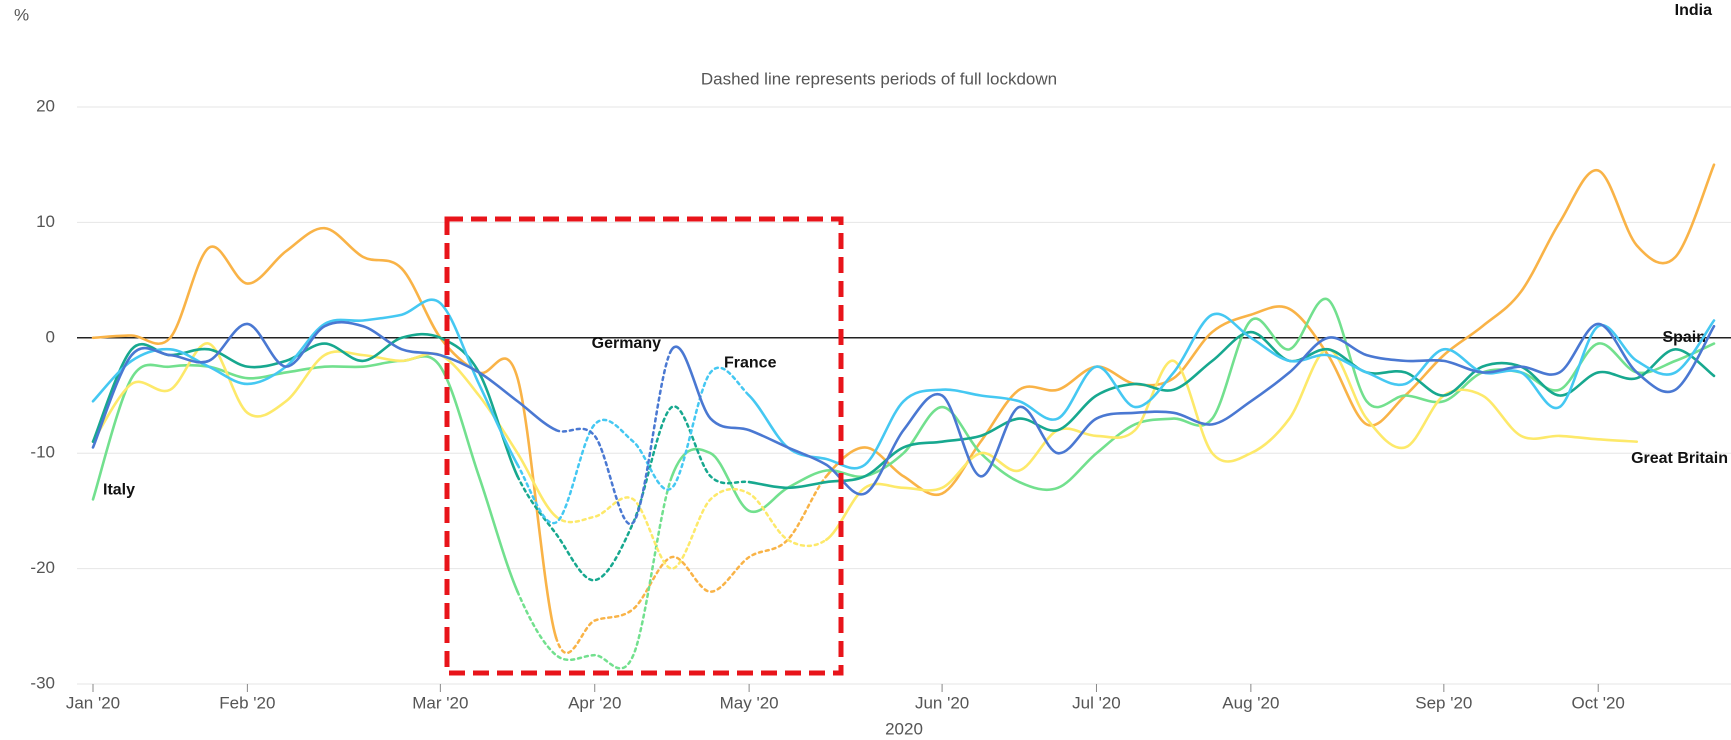 Image resolution: width=1731 pixels, height=740 pixels. Describe the element at coordinates (45, 221) in the screenshot. I see `y-tick-label: 10` at that location.